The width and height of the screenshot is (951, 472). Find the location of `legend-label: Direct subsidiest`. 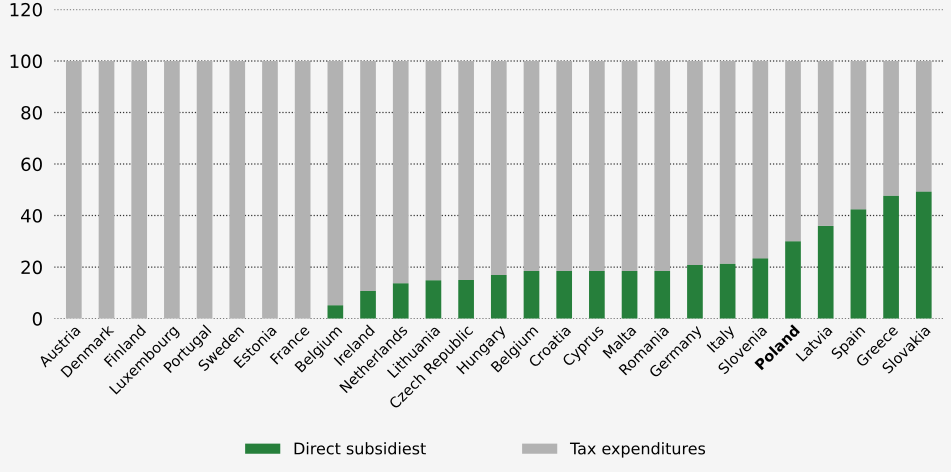

legend-label: Direct subsidiest is located at coordinates (360, 448).